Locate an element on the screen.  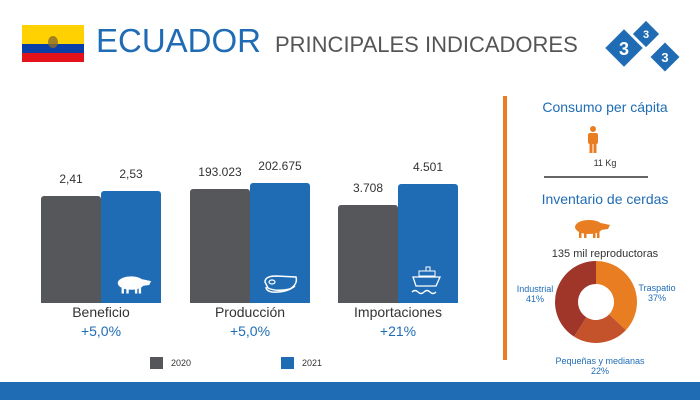
person-icon is located at coordinates (593, 139).